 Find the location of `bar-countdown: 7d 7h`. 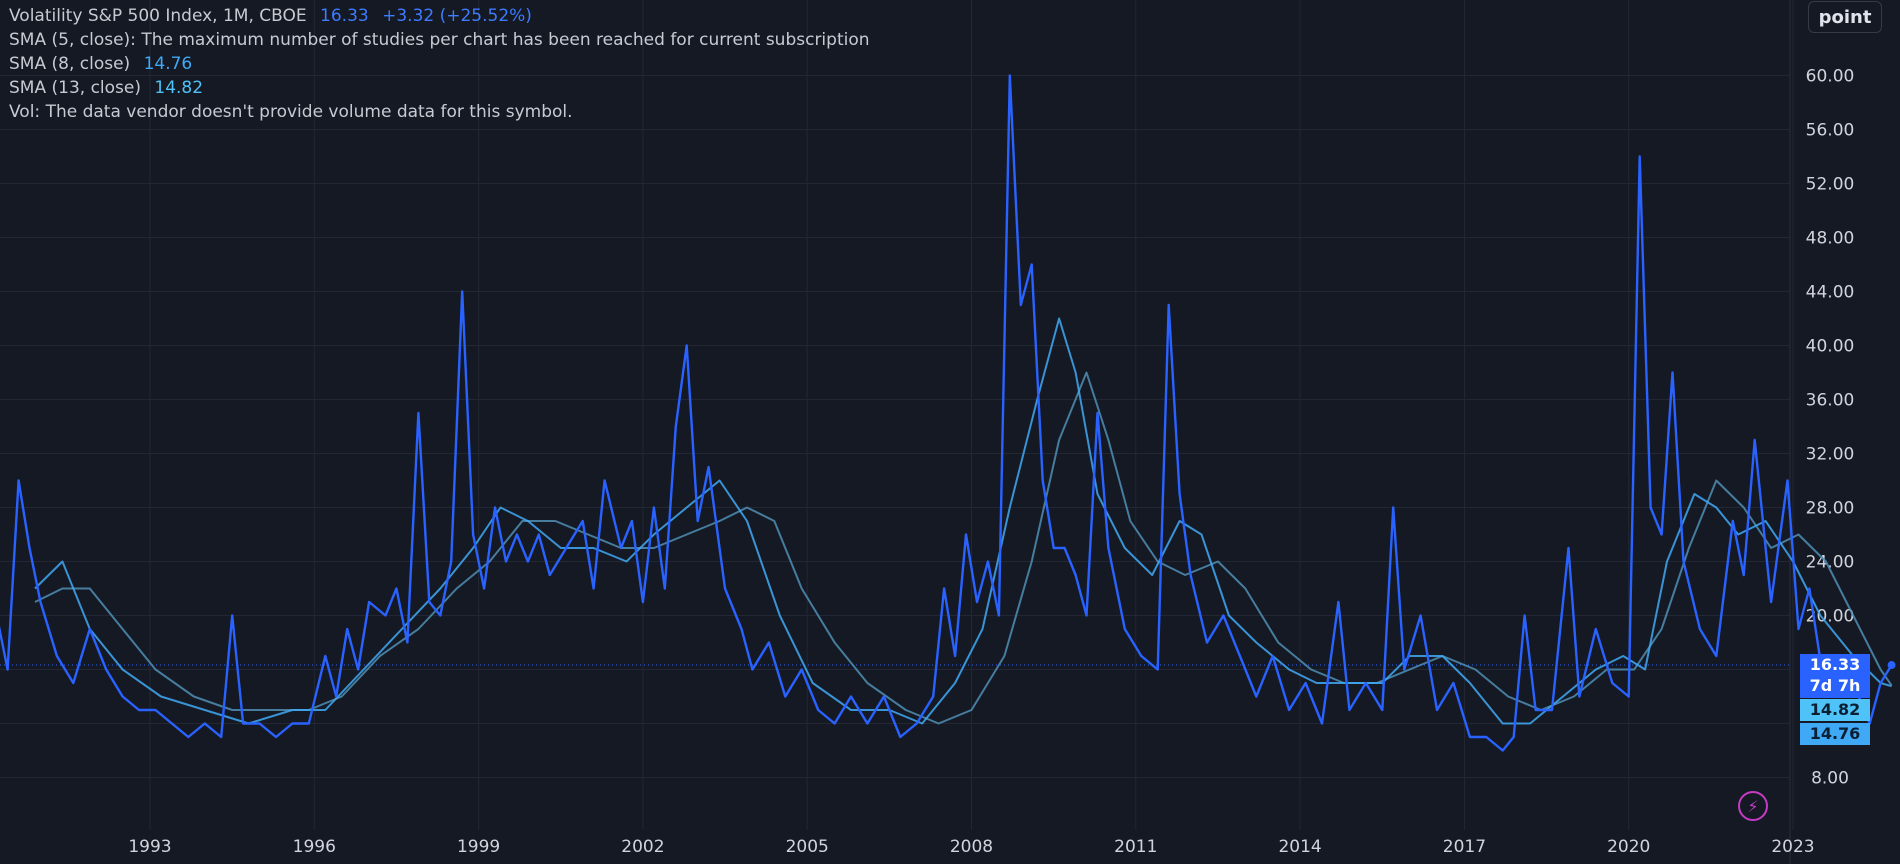

bar-countdown: 7d 7h is located at coordinates (1835, 685).